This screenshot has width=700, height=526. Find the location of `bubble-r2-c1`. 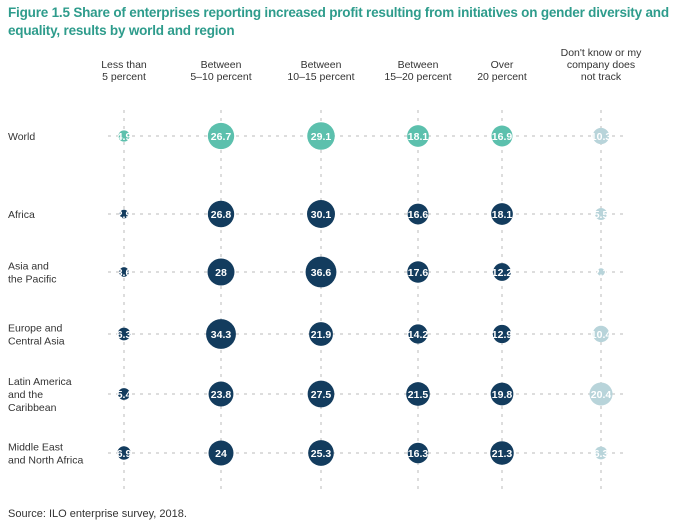

bubble-r2-c1 is located at coordinates (124, 214).